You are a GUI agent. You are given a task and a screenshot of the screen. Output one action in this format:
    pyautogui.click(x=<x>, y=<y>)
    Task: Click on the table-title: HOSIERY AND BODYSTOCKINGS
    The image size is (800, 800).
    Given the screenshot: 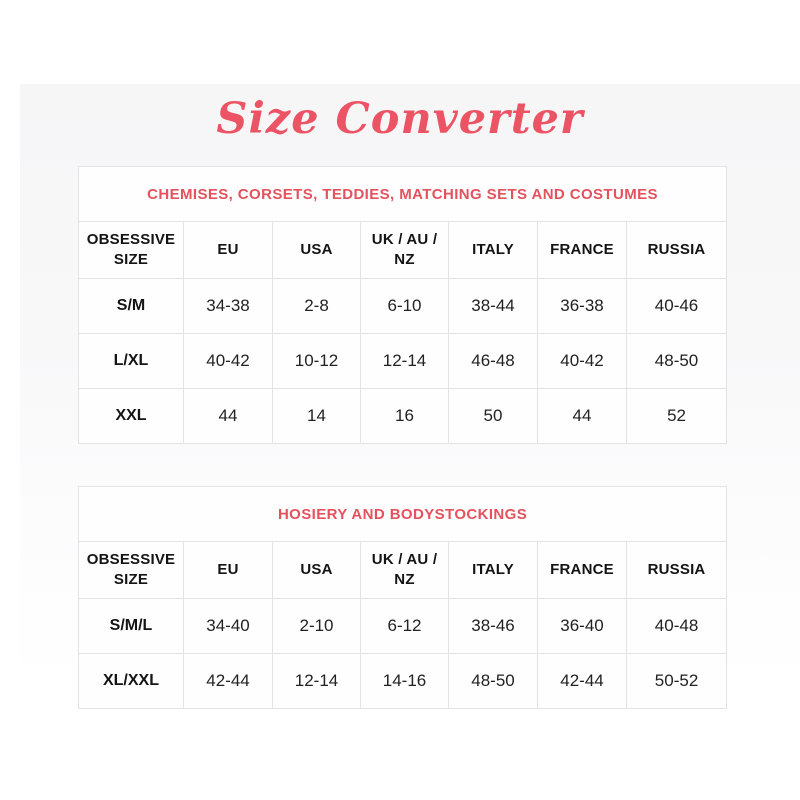 What is the action you would take?
    pyautogui.click(x=402, y=514)
    